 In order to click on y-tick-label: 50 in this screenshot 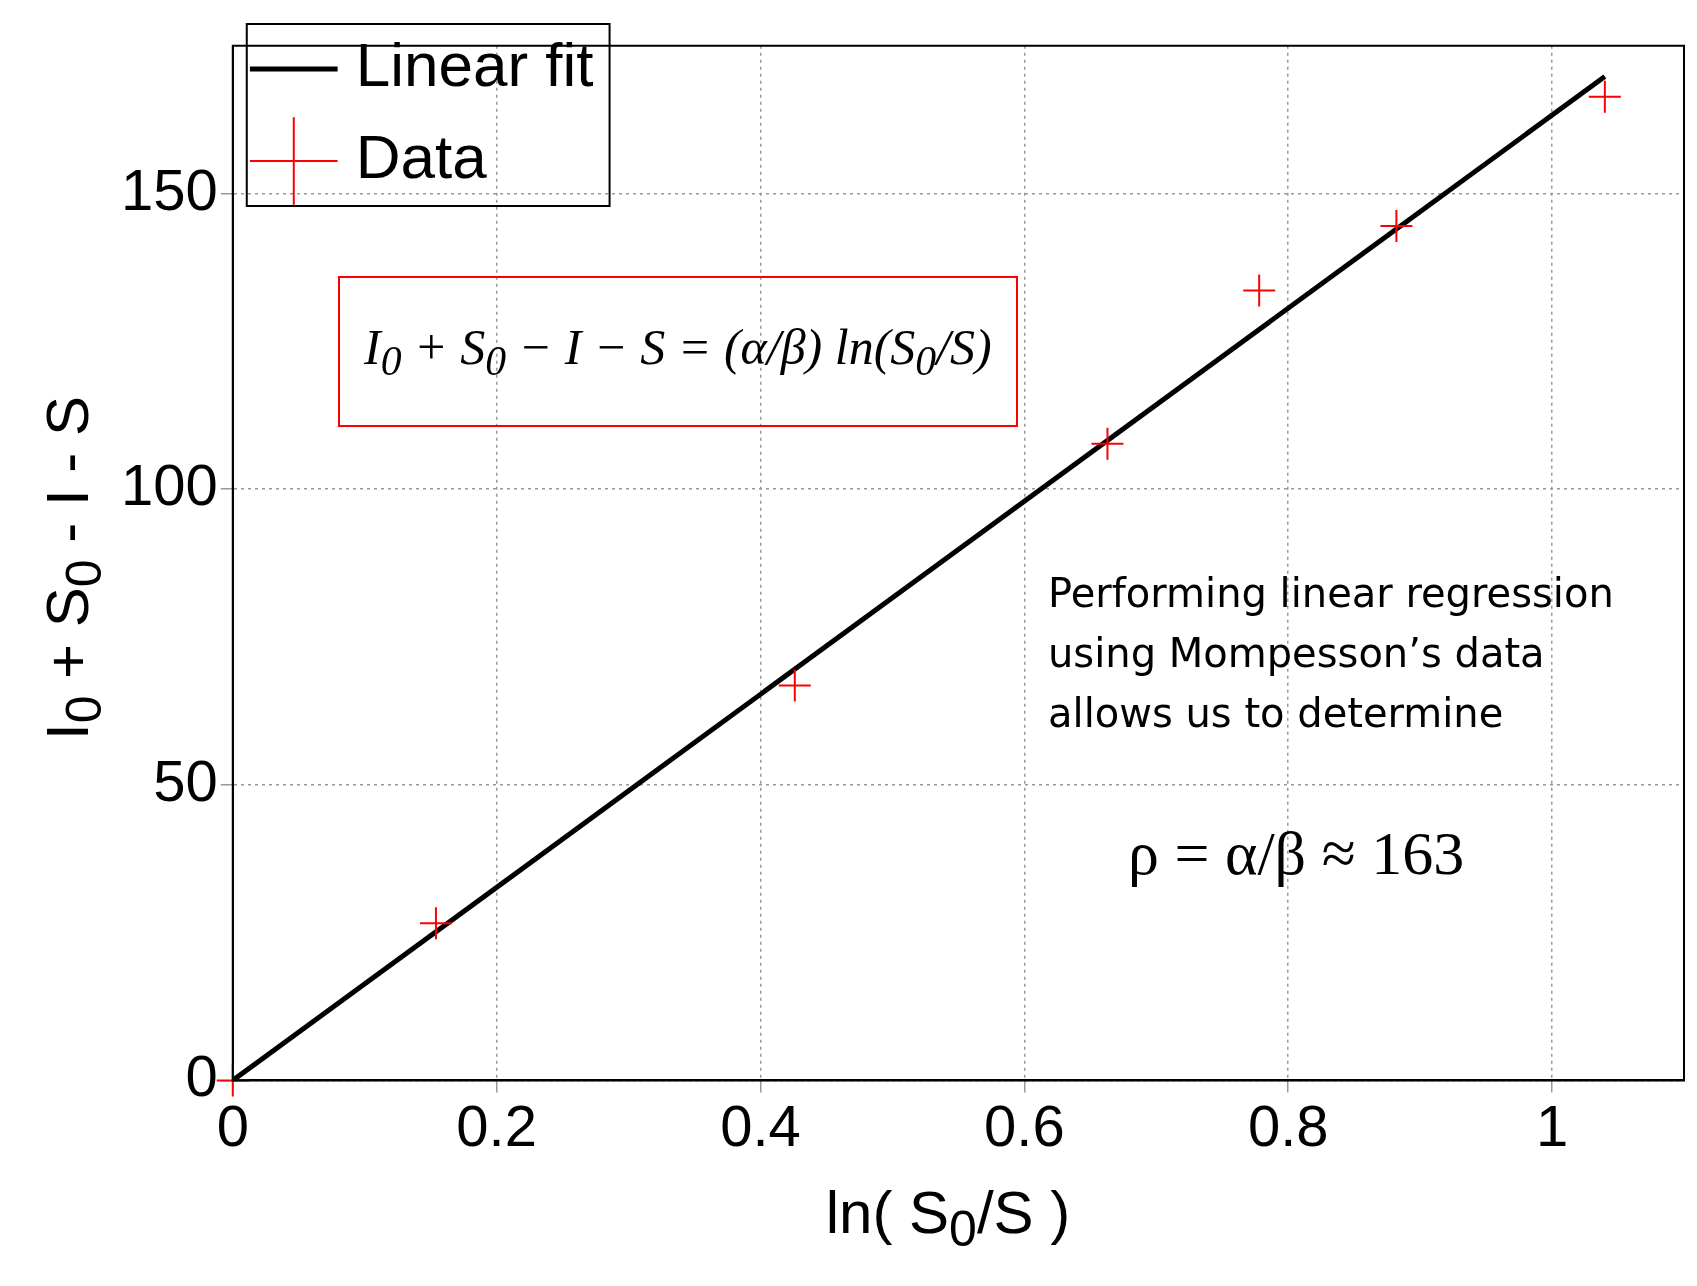, I will do `click(185, 780)`.